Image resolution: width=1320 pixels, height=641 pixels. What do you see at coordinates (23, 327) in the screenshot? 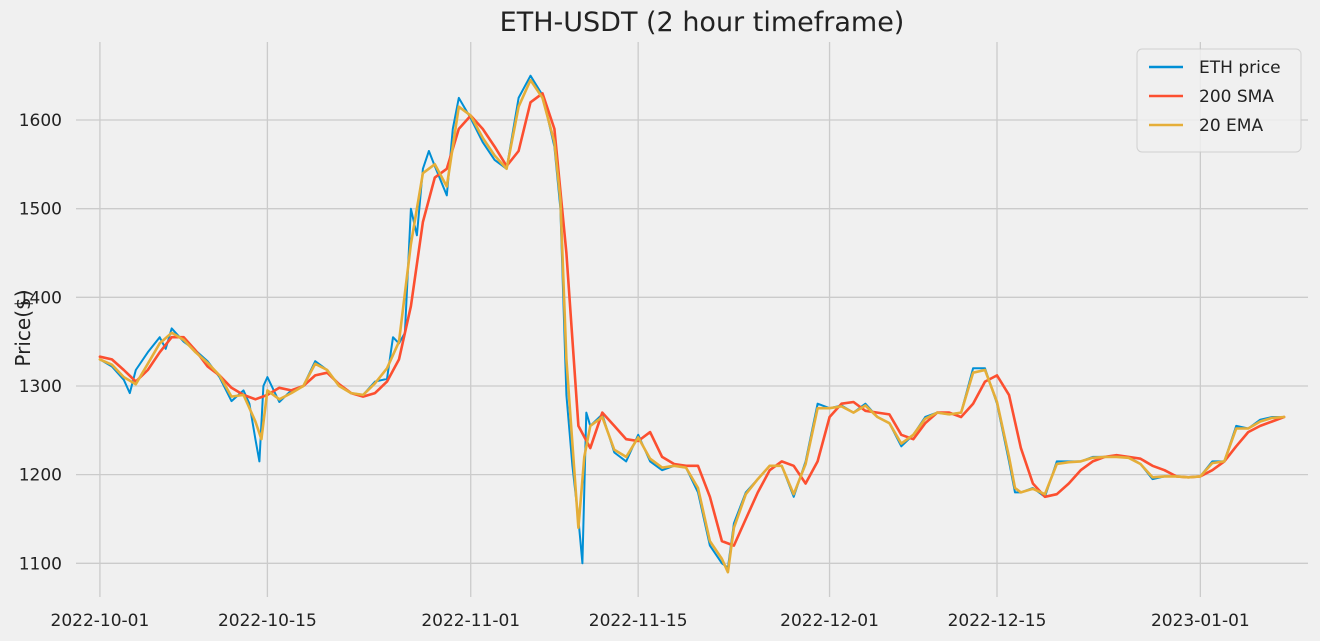
I see `y-axis-label: Price($)` at bounding box center [23, 327].